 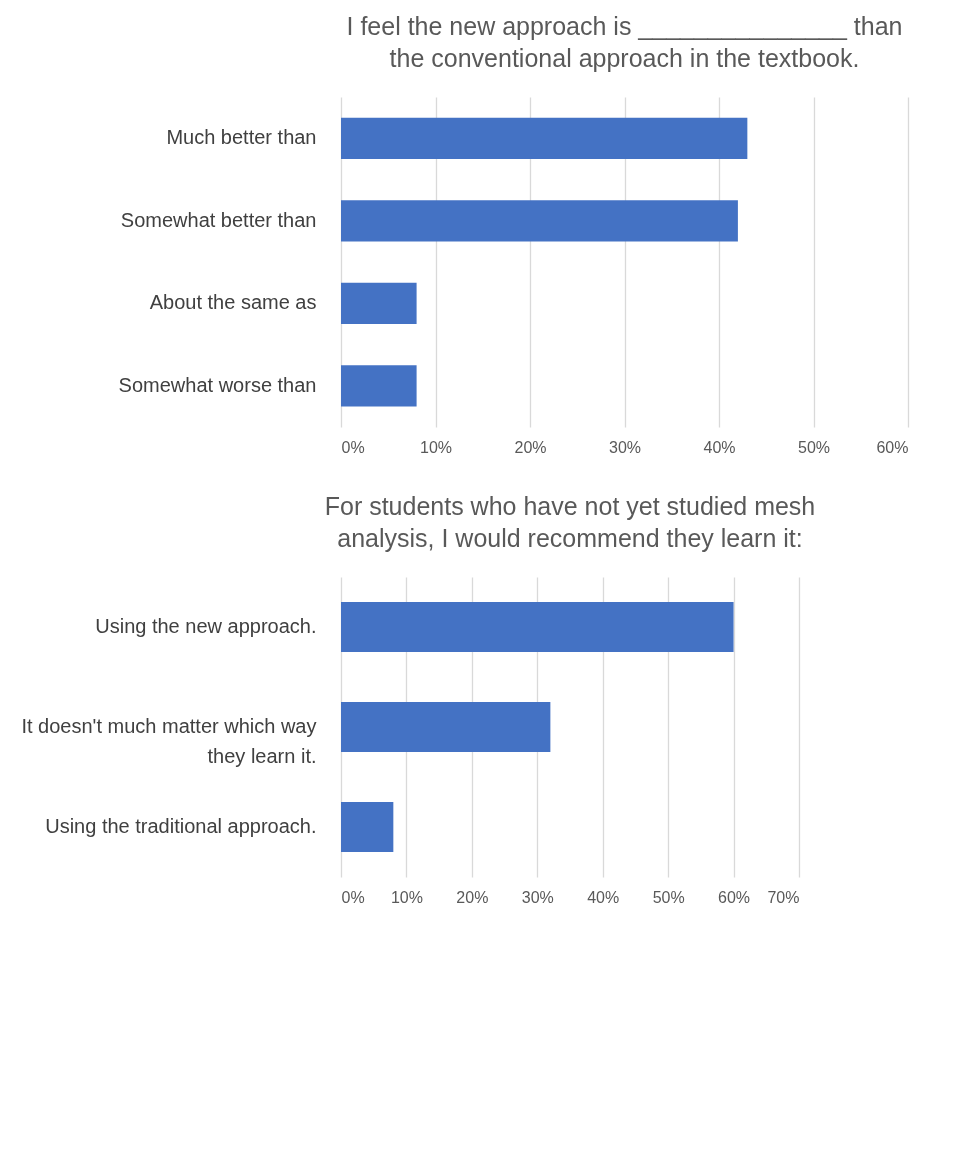 I want to click on y-tick-label: About the same as, so click(x=233, y=302).